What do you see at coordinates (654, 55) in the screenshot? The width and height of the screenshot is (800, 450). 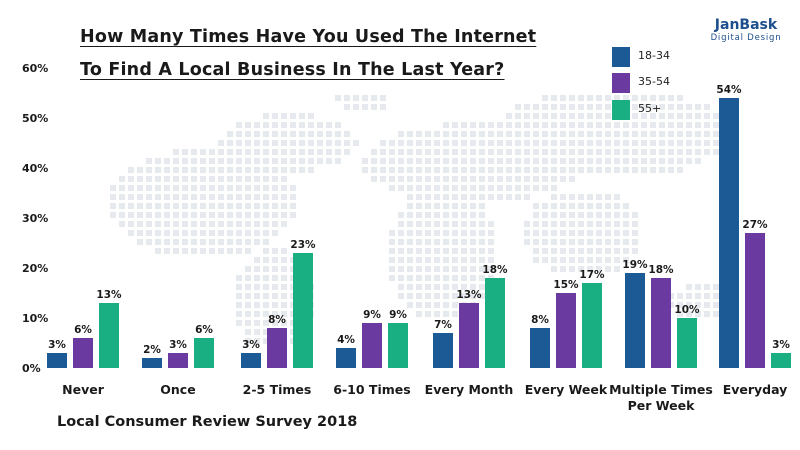 I see `legend-label-18-34: 18-34` at bounding box center [654, 55].